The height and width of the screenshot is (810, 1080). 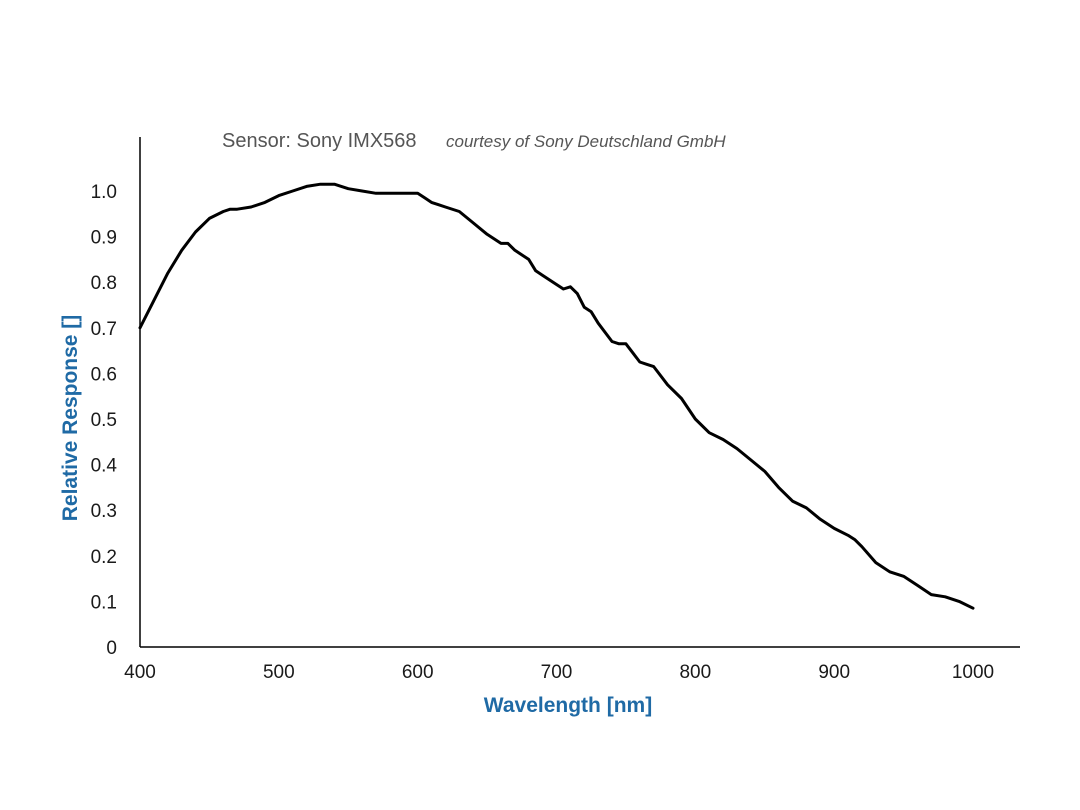 What do you see at coordinates (111, 648) in the screenshot?
I see `y-tick-label: 0` at bounding box center [111, 648].